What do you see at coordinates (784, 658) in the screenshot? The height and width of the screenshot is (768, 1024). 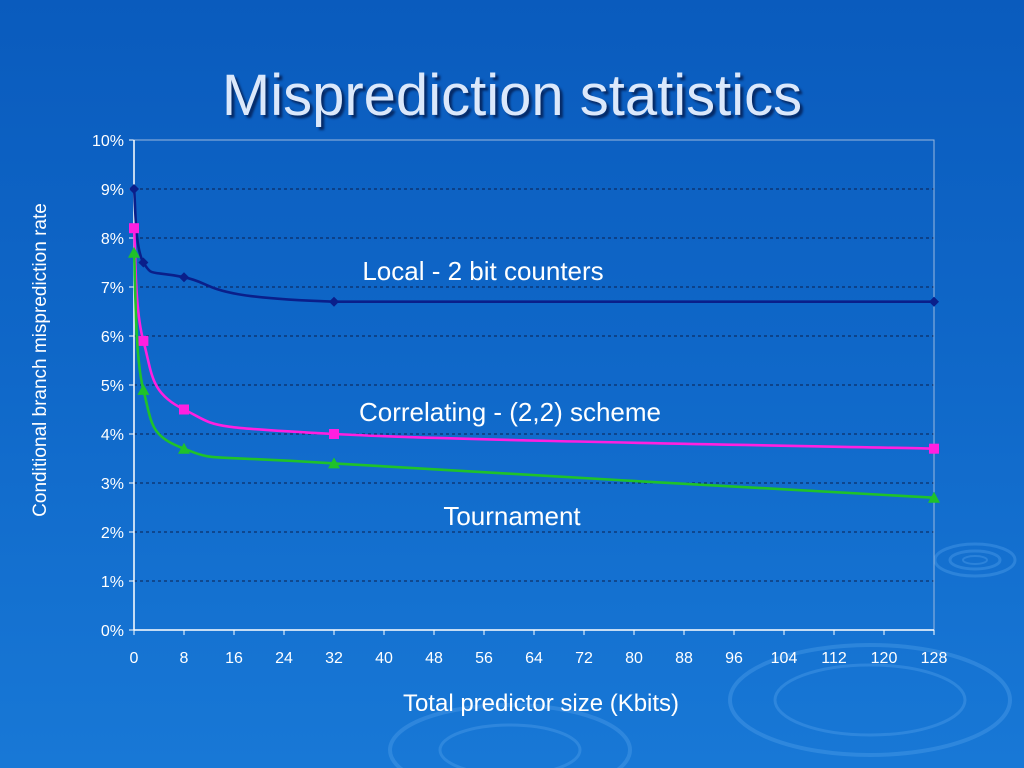 I see `x-tick-label: 104` at bounding box center [784, 658].